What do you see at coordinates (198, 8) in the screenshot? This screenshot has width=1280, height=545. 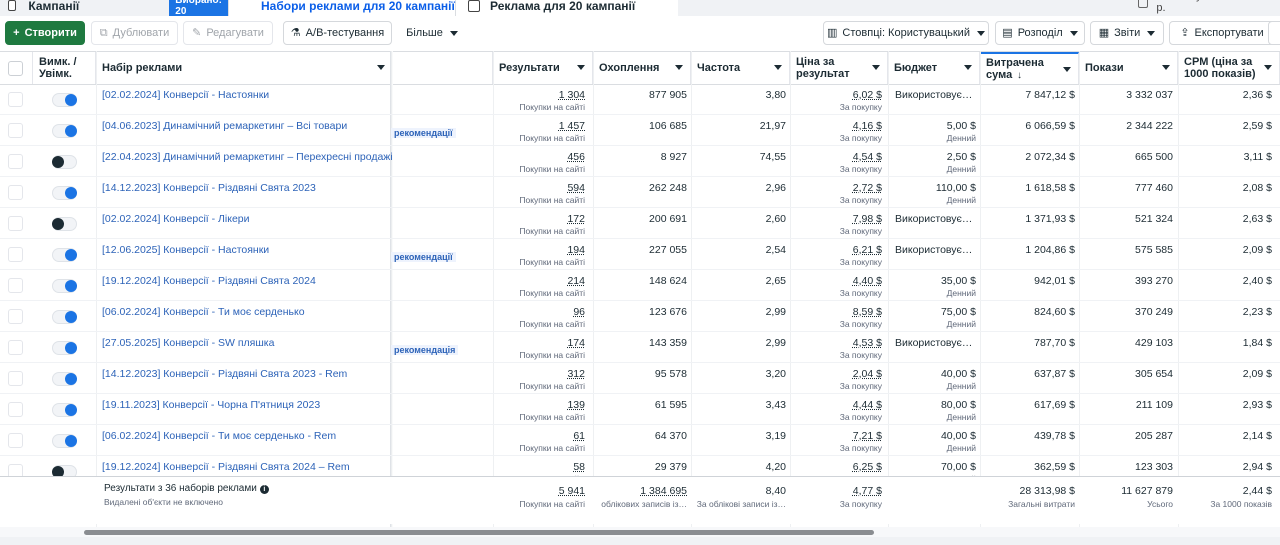 I see `selected-count-badge: Вибрано: 20` at bounding box center [198, 8].